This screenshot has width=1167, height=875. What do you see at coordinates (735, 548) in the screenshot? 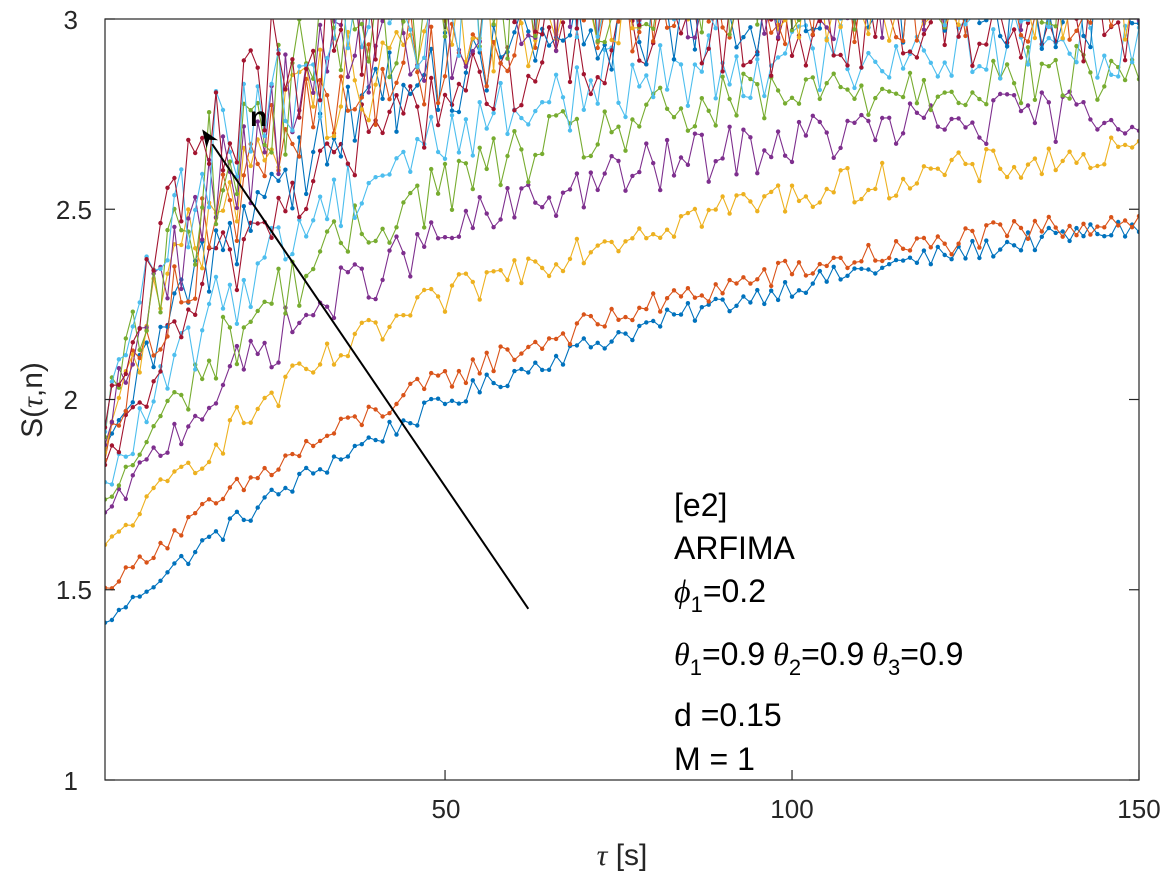
I see `annotation-model: ARFIMA` at bounding box center [735, 548].